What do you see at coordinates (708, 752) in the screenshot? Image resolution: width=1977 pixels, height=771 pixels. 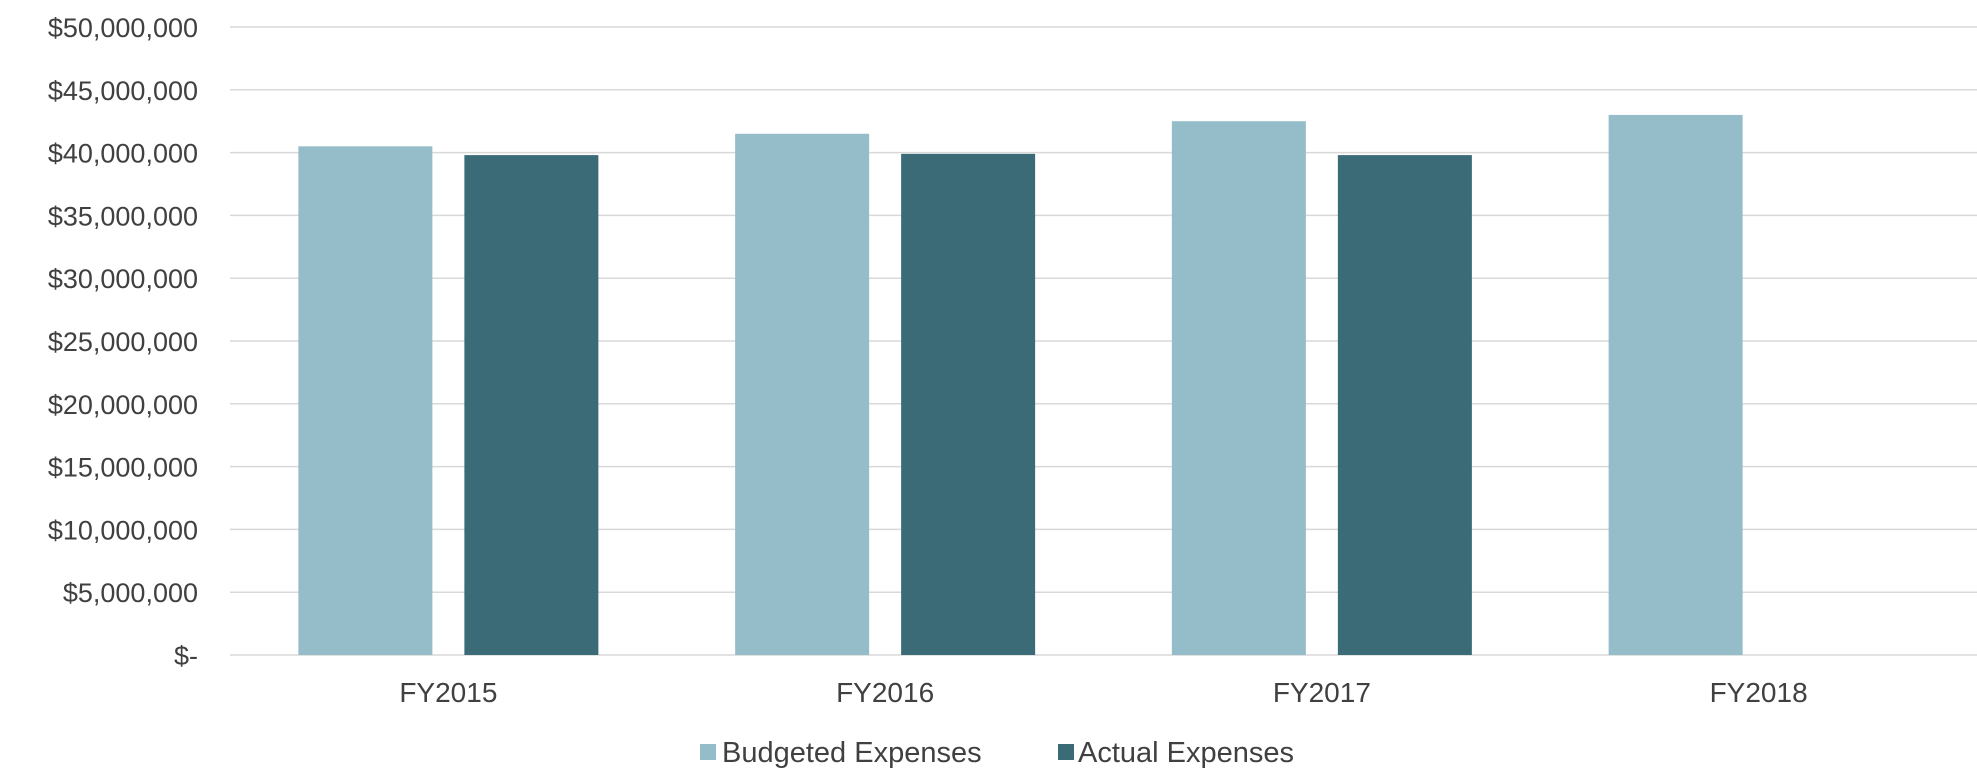 I see `legend-swatch-budgeted-expenses` at bounding box center [708, 752].